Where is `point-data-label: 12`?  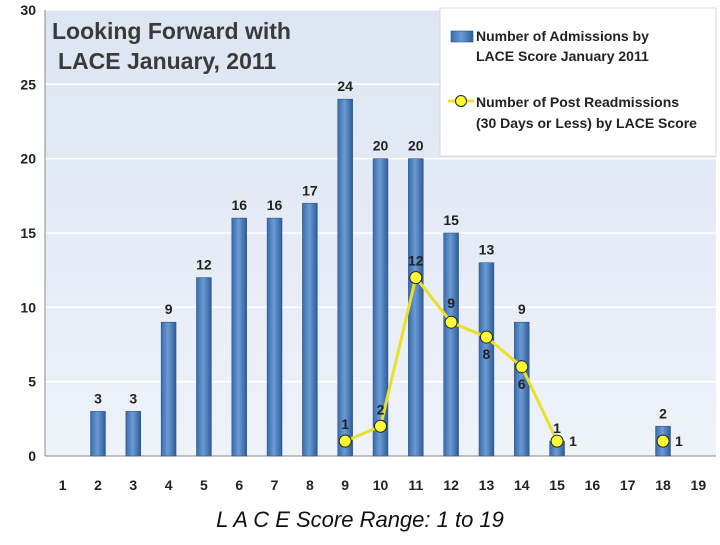 point-data-label: 12 is located at coordinates (416, 261).